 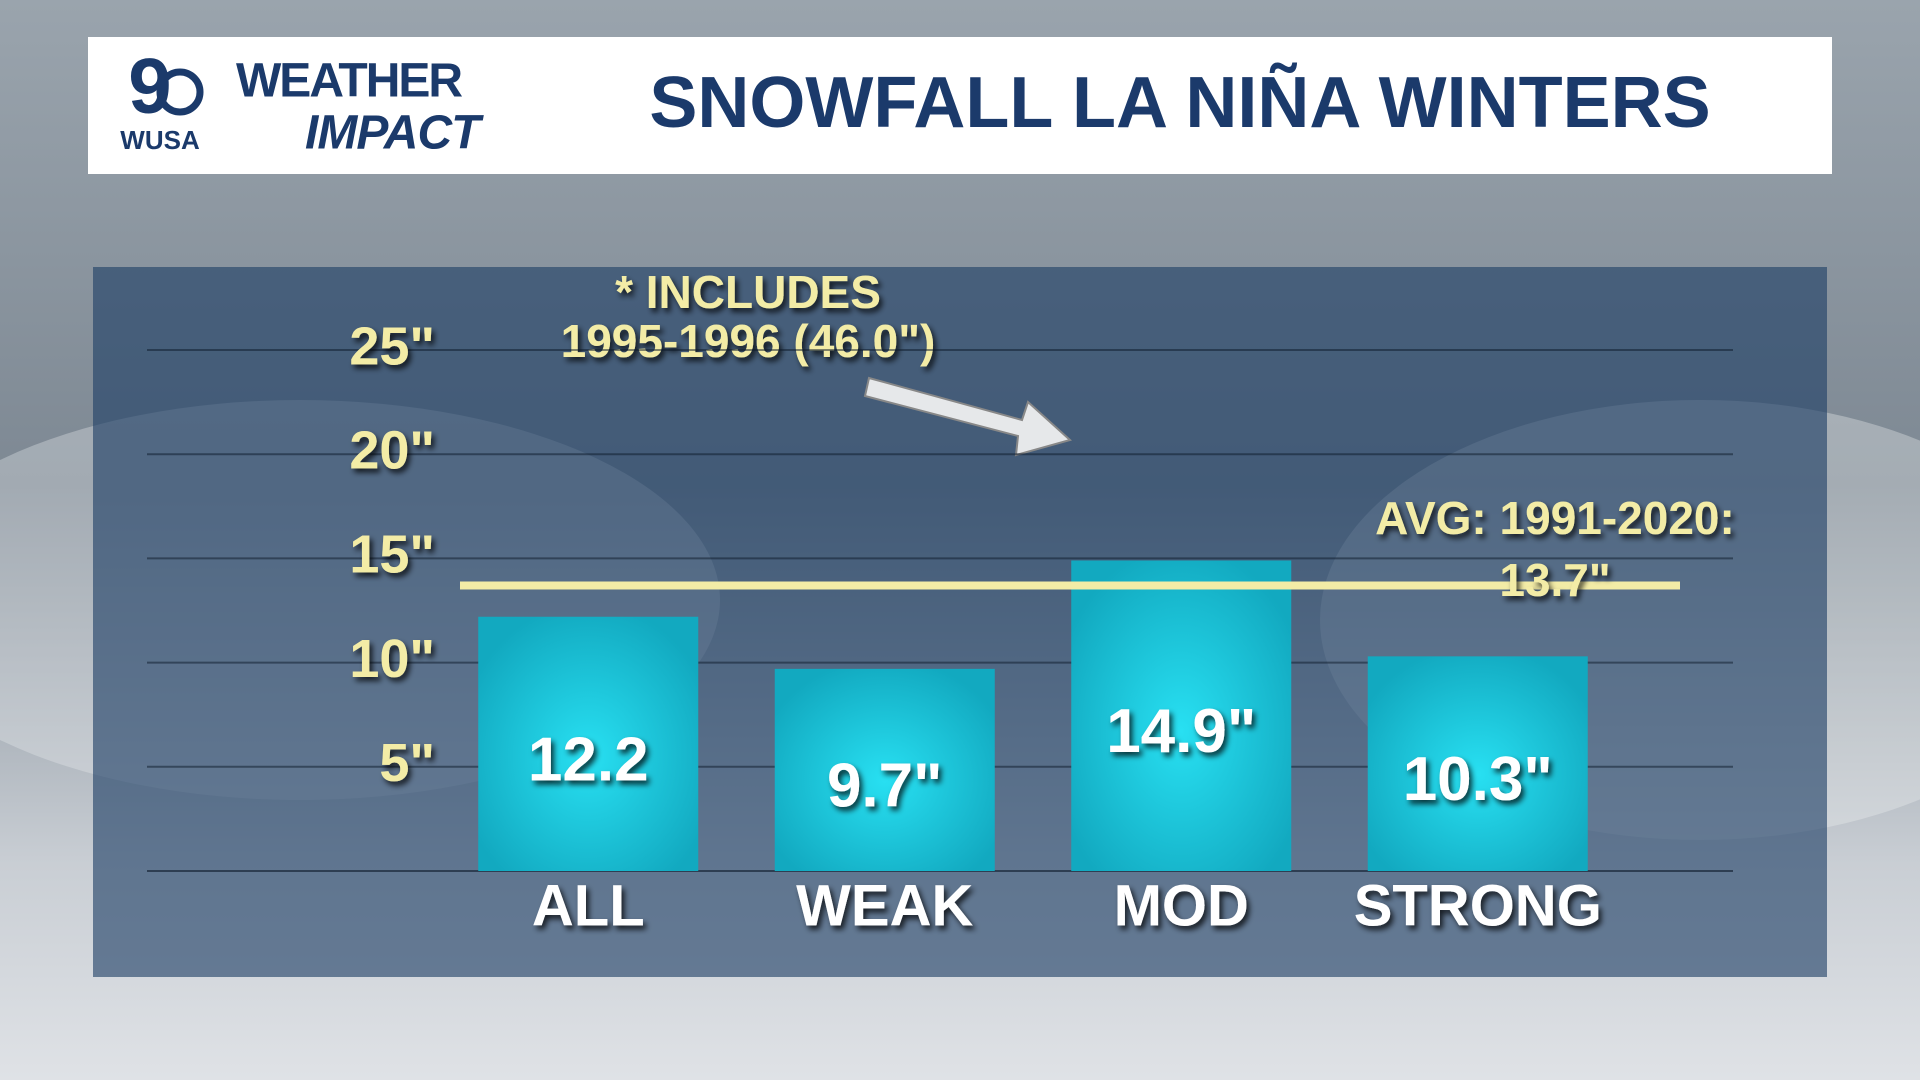 I want to click on annotation: * INCLUDES, so click(x=748, y=292).